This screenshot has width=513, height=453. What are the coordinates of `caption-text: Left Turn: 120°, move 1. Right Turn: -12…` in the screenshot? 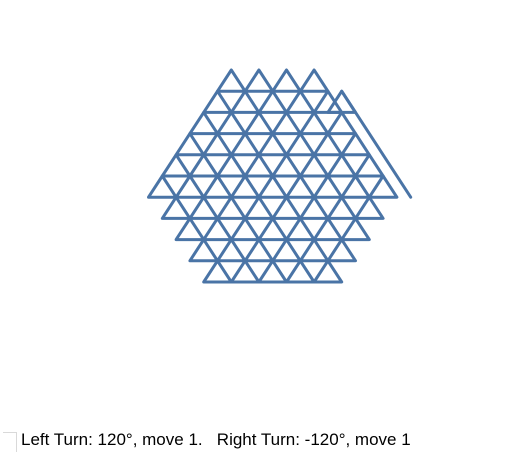 It's located at (216, 440).